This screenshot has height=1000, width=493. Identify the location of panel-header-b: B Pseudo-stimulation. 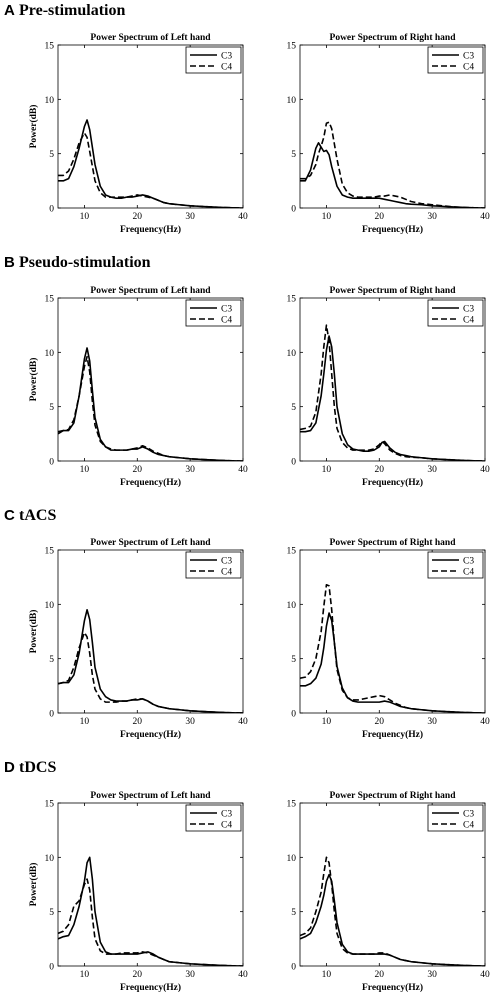
(77, 262).